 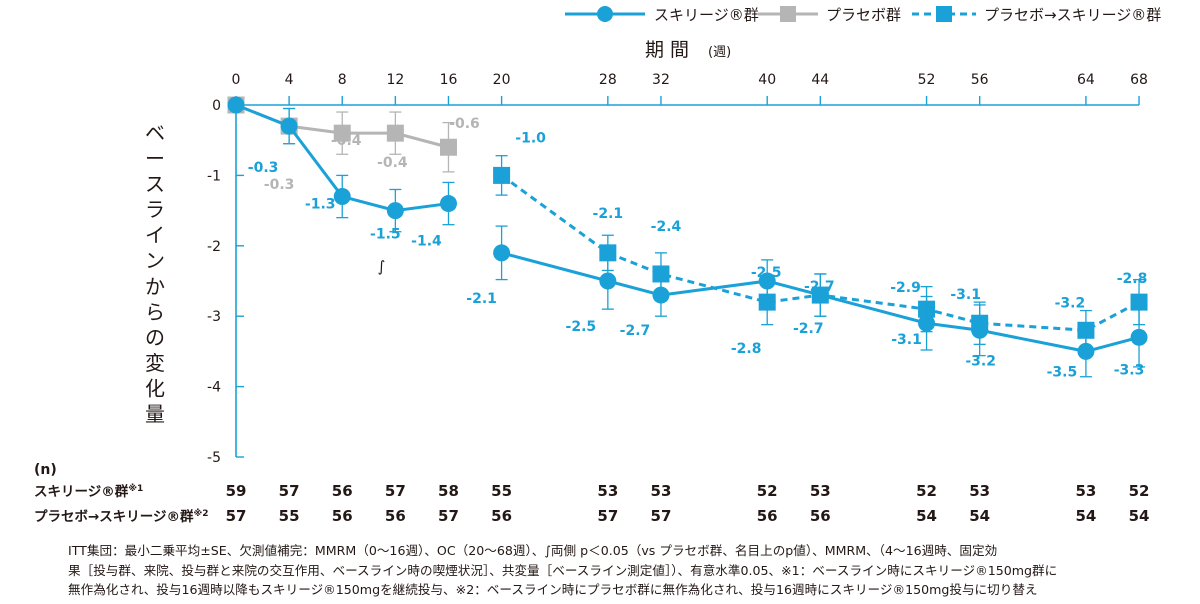 What do you see at coordinates (426, 242) in the screenshot?
I see `data-label: -1.4` at bounding box center [426, 242].